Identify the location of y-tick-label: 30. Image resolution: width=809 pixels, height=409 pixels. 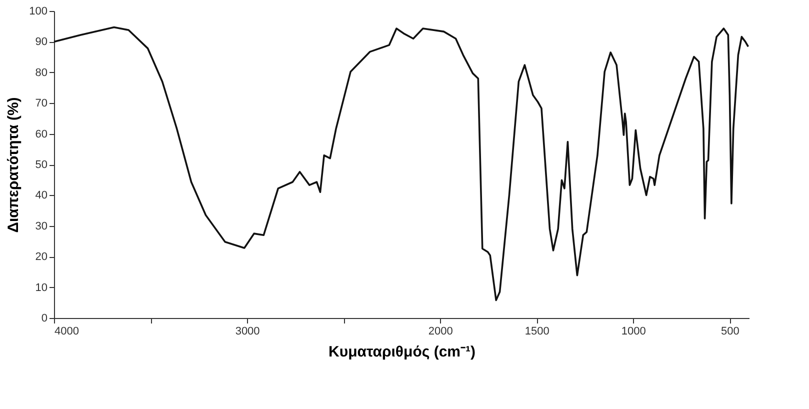
(41, 226).